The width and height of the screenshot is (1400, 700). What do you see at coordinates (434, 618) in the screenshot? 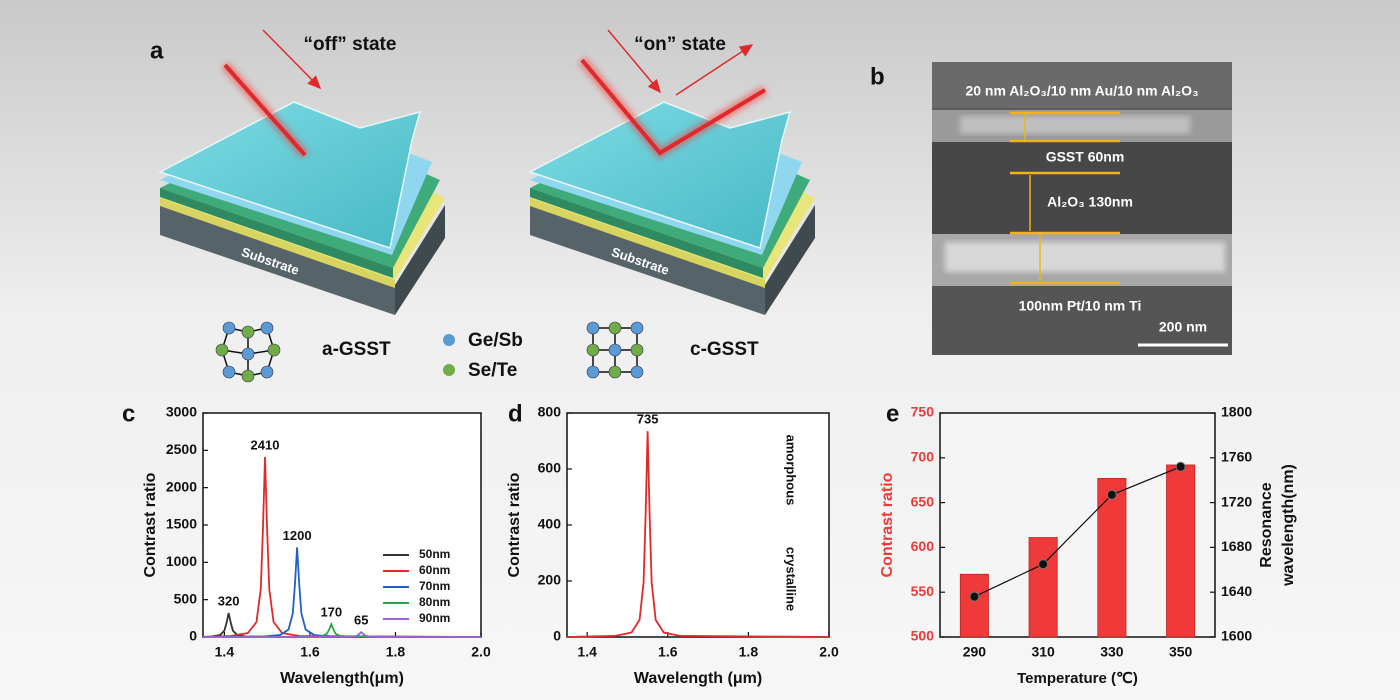
I see `legend-label: 90nm` at bounding box center [434, 618].